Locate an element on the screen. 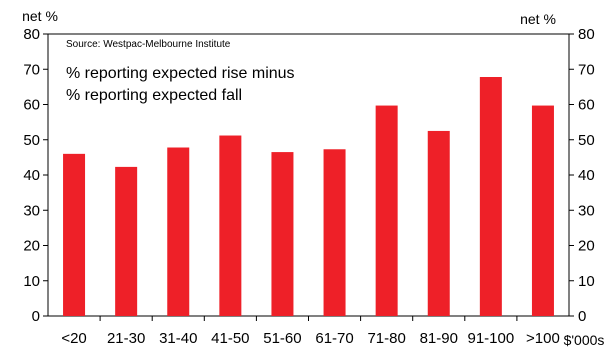  left-tick-label-8: 80 is located at coordinates (31, 34).